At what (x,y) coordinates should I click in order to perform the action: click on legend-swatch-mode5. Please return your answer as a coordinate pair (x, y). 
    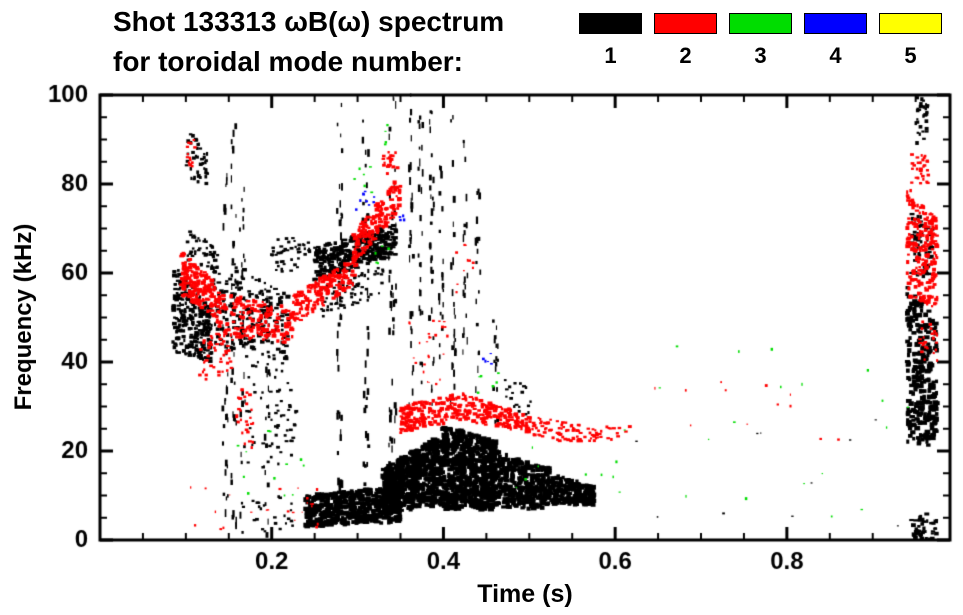
    Looking at the image, I should click on (910, 23).